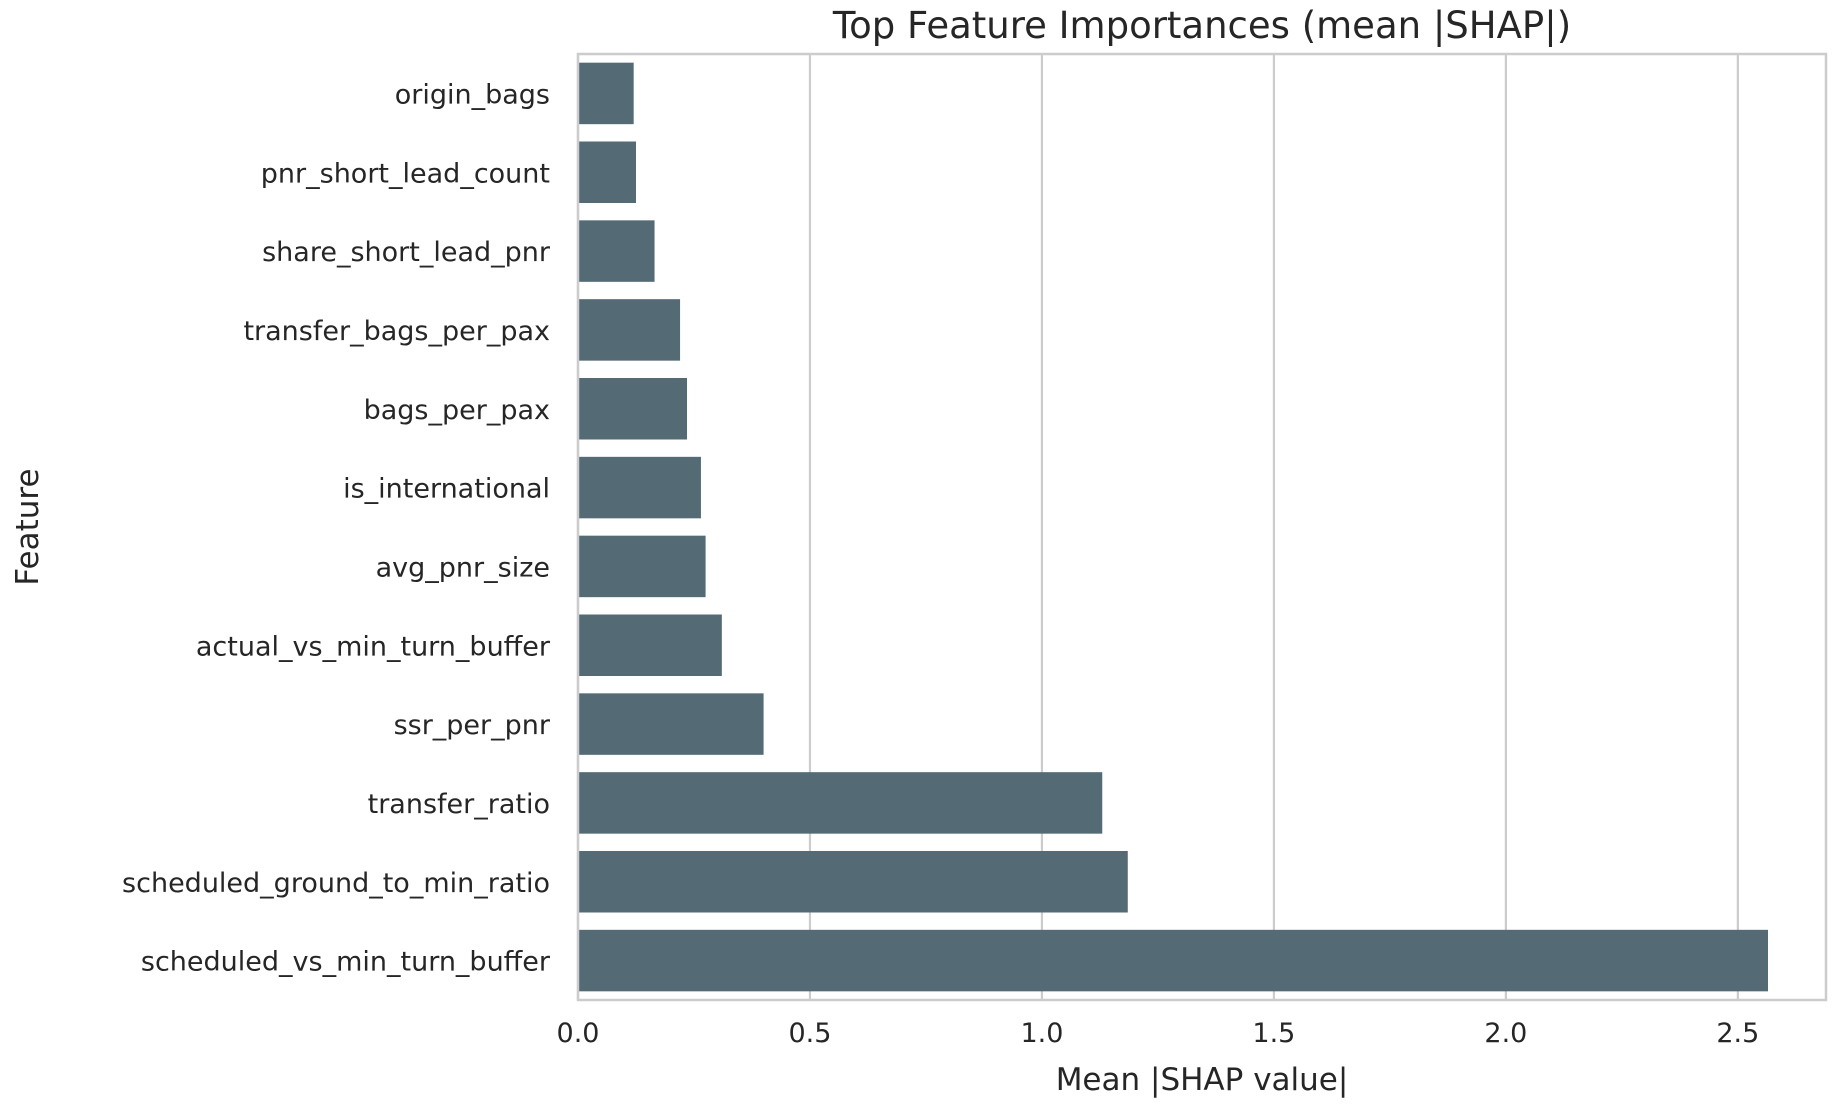 This screenshot has width=1834, height=1111. Describe the element at coordinates (459, 804) in the screenshot. I see `y-tick-label: transfer_ratio` at that location.